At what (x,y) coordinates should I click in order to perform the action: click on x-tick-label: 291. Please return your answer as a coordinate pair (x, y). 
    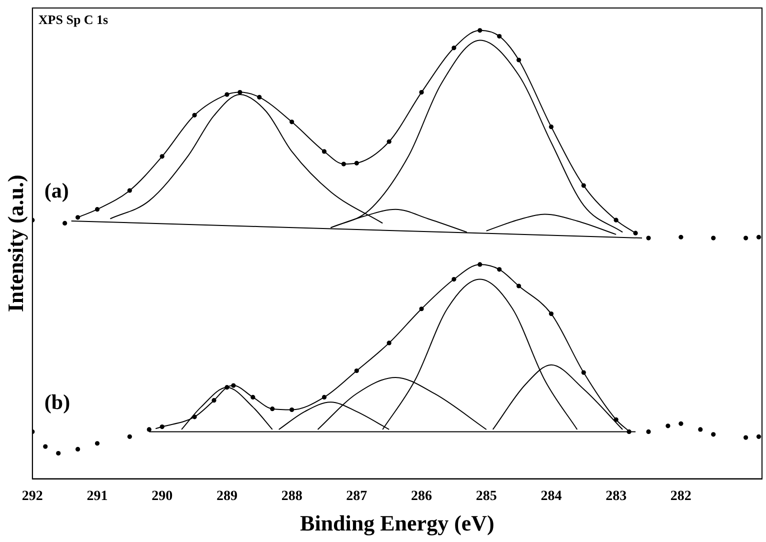
    Looking at the image, I should click on (97, 496).